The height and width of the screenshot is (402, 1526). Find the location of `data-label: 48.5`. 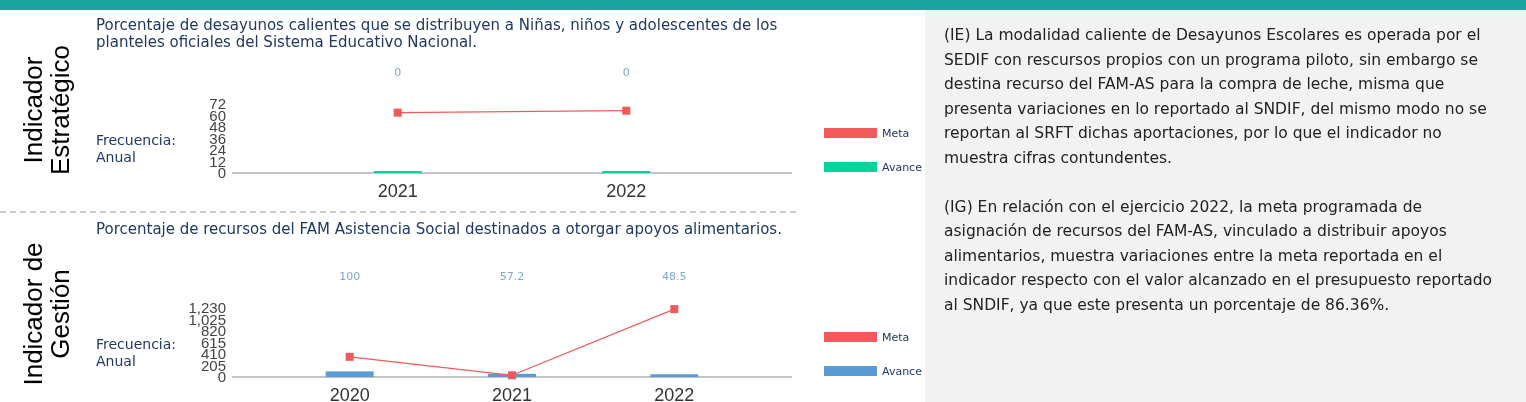

data-label: 48.5 is located at coordinates (674, 276).